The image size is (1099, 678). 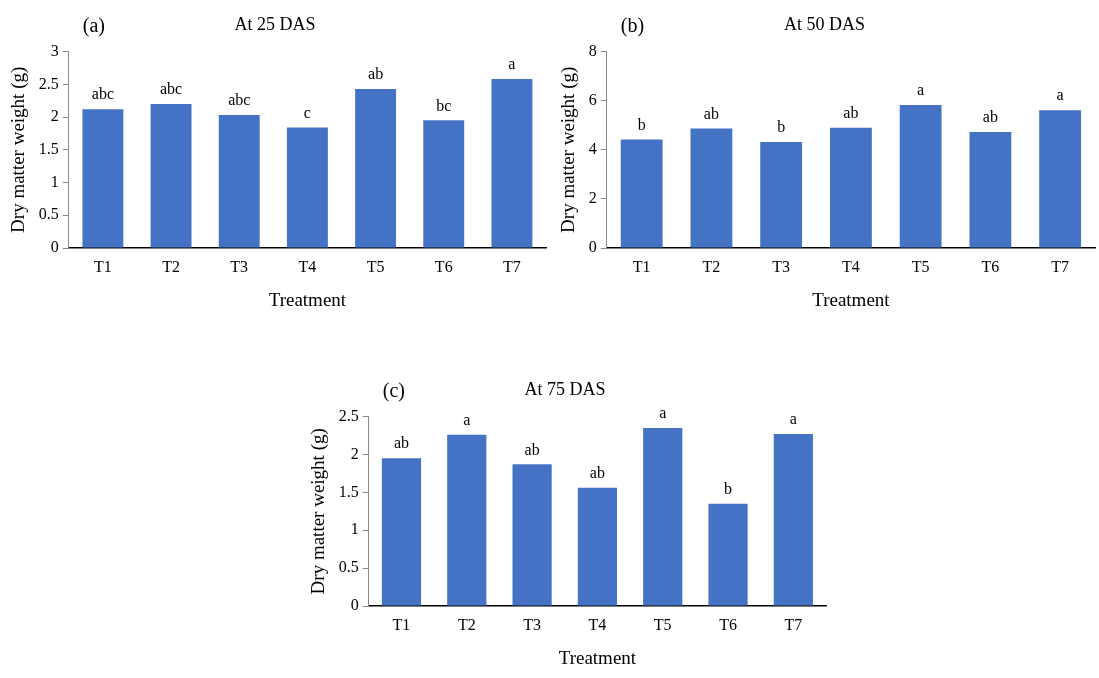 I want to click on text: (b), so click(x=632, y=26).